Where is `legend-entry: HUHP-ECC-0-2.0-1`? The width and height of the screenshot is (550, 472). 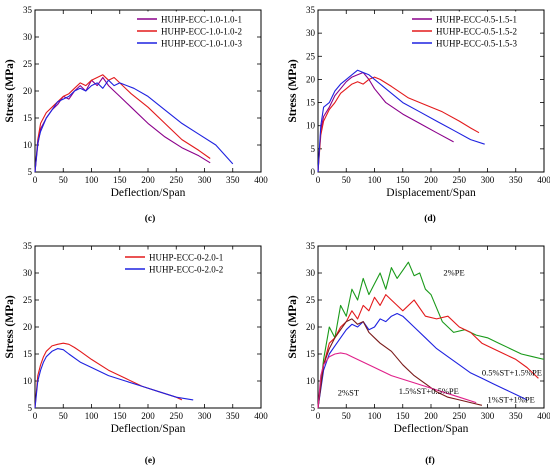
legend-entry: HUHP-ECC-0-2.0-1 is located at coordinates (186, 258).